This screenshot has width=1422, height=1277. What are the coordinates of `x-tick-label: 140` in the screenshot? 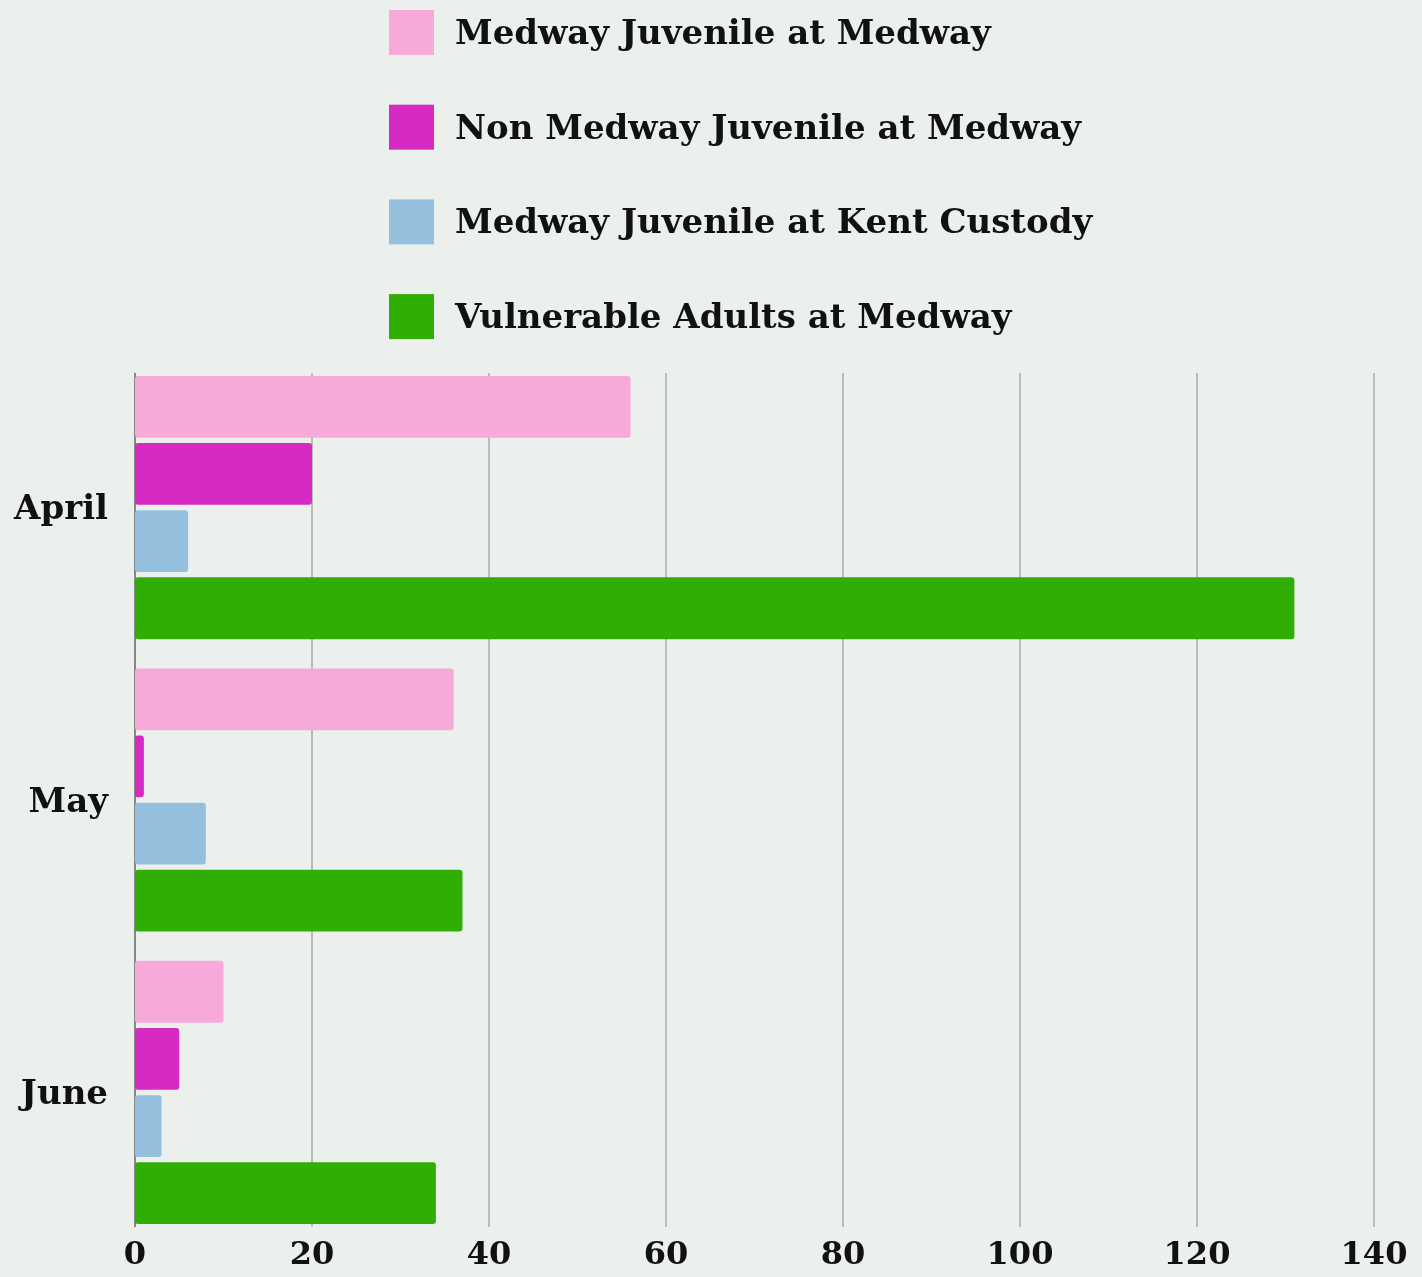 It's located at (1374, 1253).